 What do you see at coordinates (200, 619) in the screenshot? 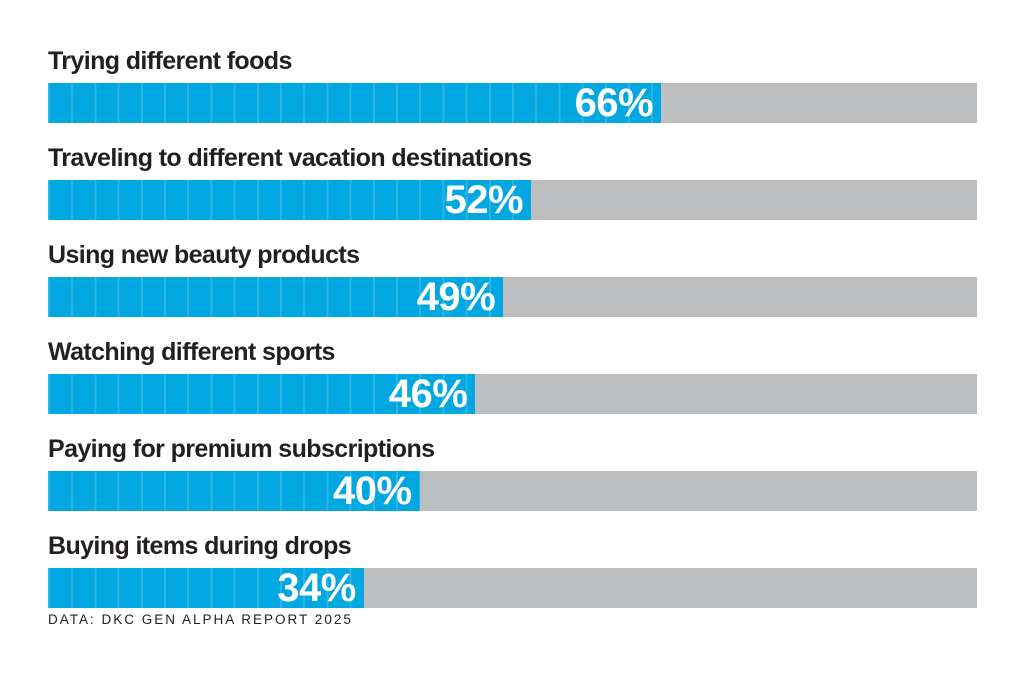
I see `data-source-note: DATA: DKC GEN ALPHA REPORT 2025` at bounding box center [200, 619].